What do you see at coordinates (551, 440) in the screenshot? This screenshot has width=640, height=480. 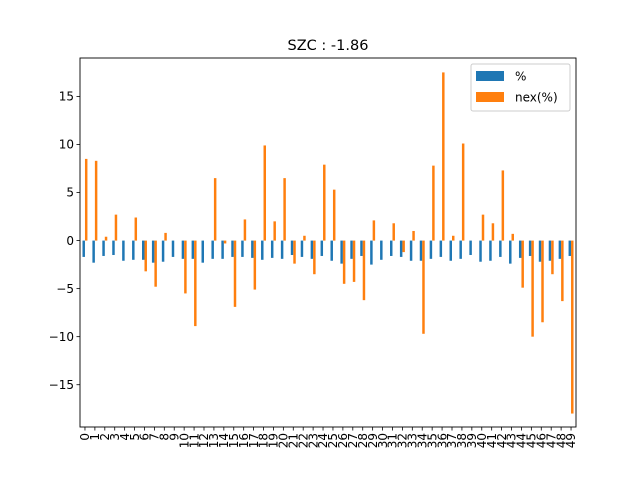 I see `x-tick-label: 47` at bounding box center [551, 440].